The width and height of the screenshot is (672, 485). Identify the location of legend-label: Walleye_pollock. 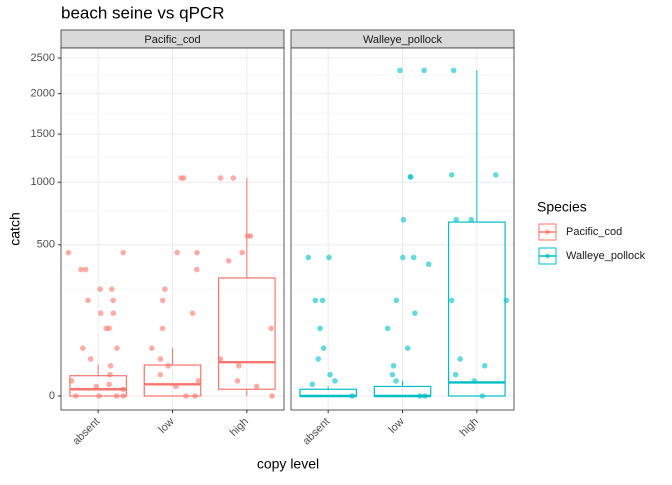
(606, 256).